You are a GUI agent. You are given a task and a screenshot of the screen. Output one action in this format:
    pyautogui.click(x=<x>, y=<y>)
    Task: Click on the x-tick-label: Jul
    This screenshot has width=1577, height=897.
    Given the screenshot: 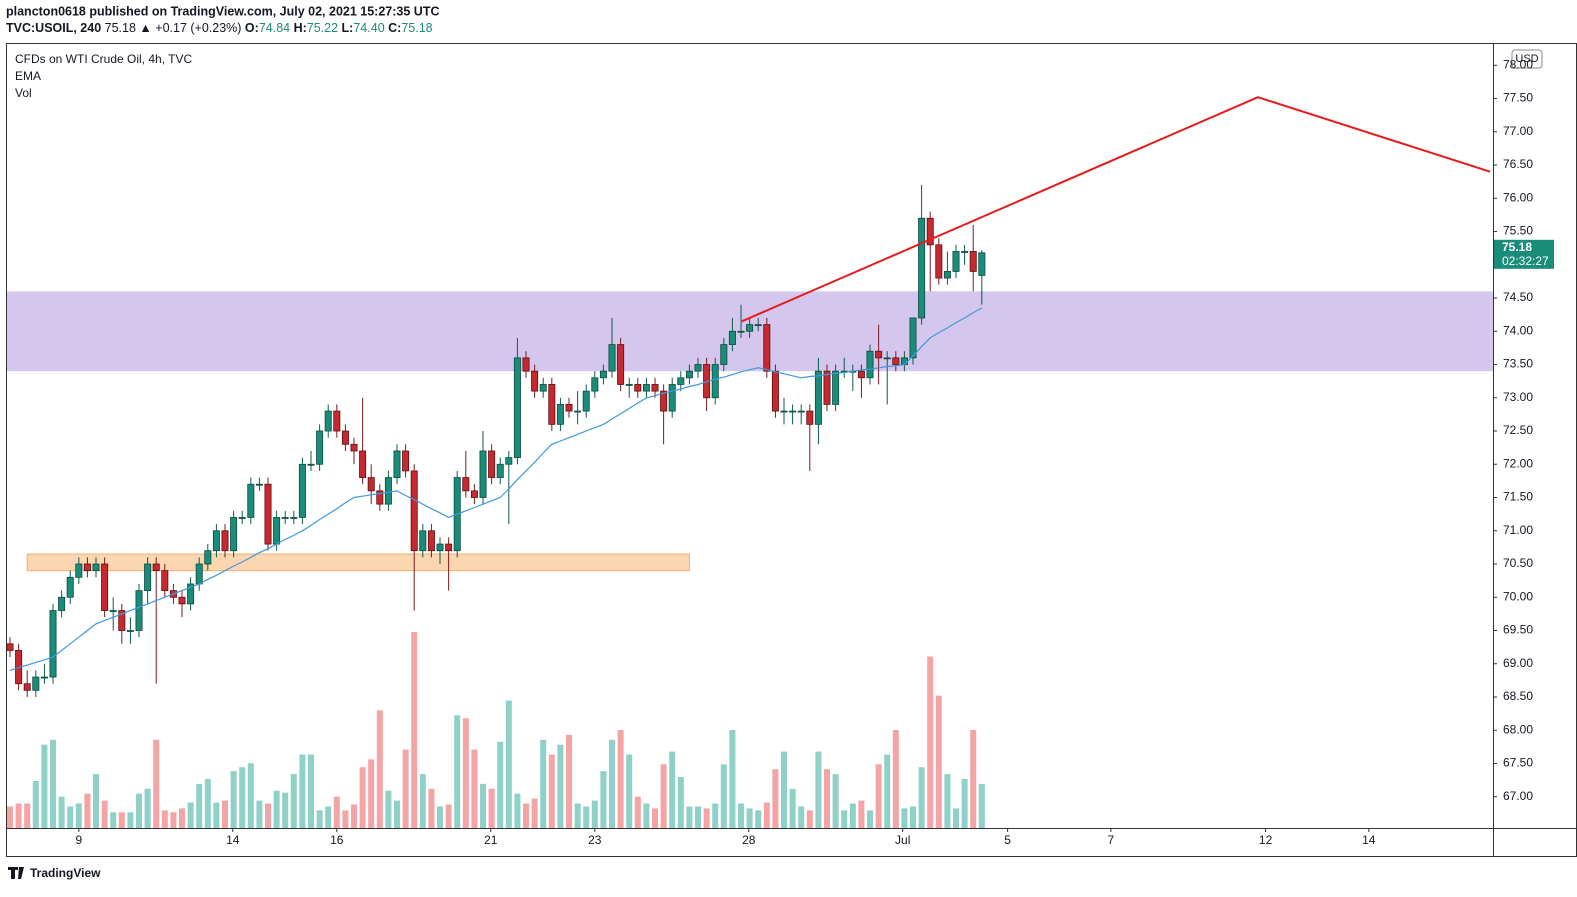 What is the action you would take?
    pyautogui.click(x=902, y=840)
    